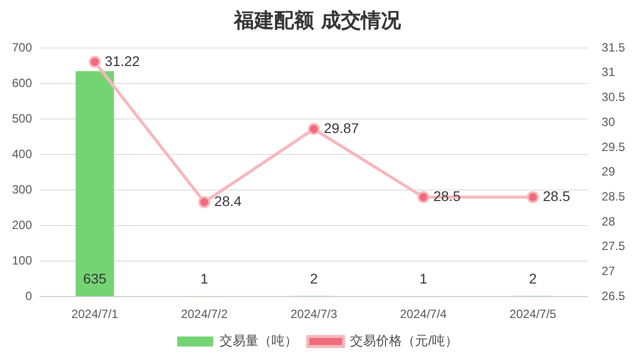 This screenshot has width=635, height=362. Describe the element at coordinates (342, 128) in the screenshot. I see `data-label: 29.87` at that location.